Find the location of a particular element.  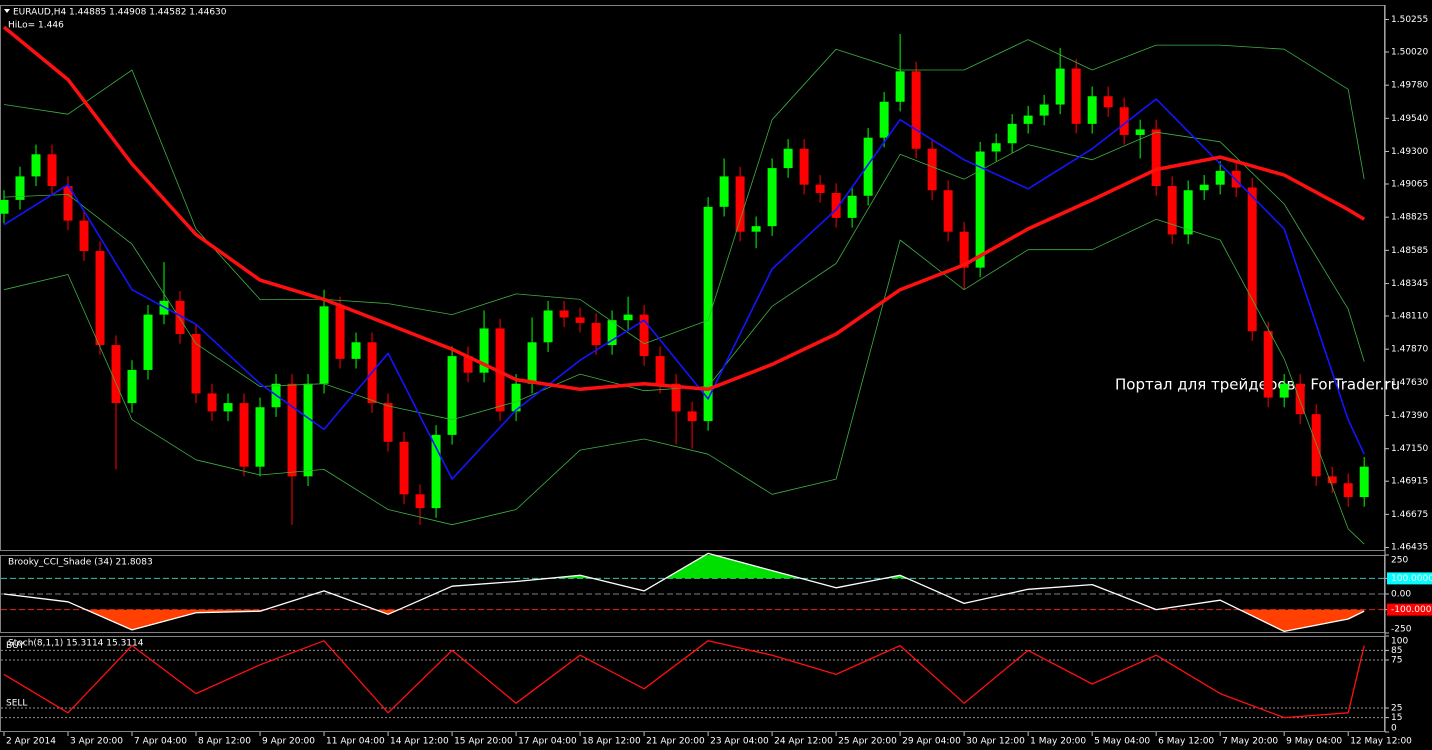

y-tick-label: 1.48110 is located at coordinates (1409, 317).